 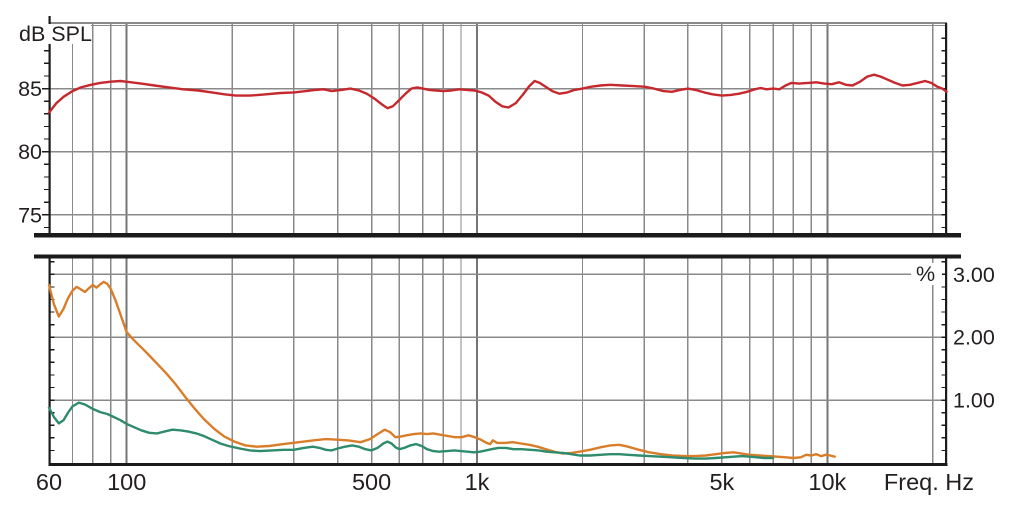 I want to click on frequency-axis, so click(x=498, y=464).